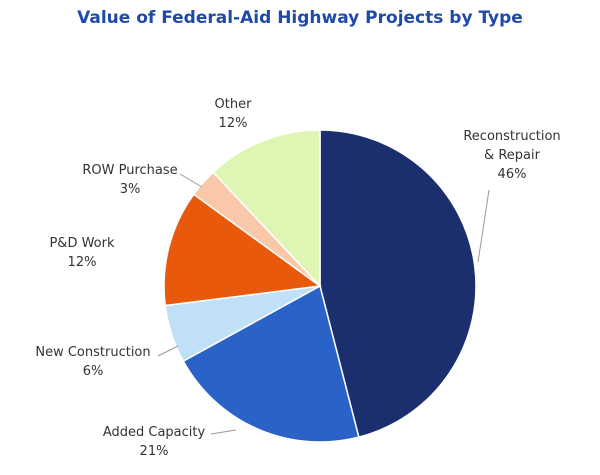 This screenshot has height=475, width=600. Describe the element at coordinates (82, 243) in the screenshot. I see `slice-label: P&D Work` at that location.